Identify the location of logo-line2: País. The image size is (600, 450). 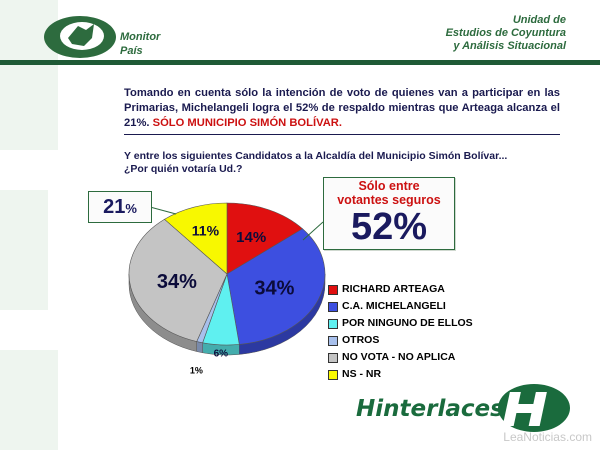
(131, 51).